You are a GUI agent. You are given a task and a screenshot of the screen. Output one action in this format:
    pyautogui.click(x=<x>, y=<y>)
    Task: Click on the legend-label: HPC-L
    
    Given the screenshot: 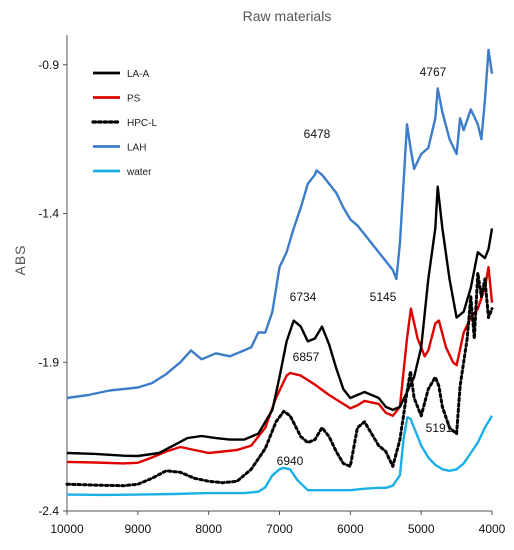 What is the action you would take?
    pyautogui.click(x=142, y=123)
    